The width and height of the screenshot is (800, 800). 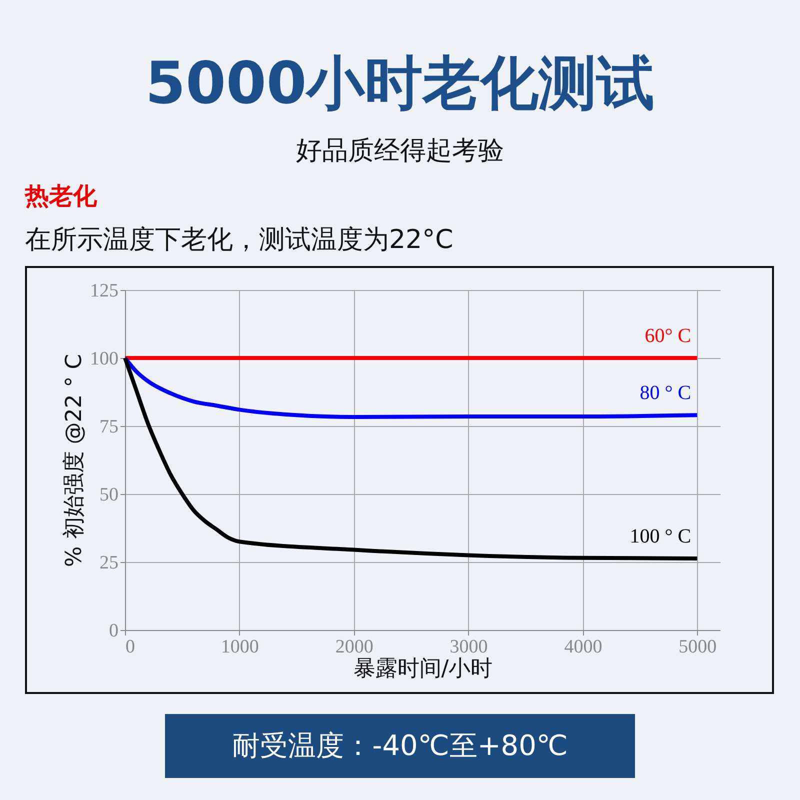 I want to click on x-tick-label: 0, so click(x=130, y=647).